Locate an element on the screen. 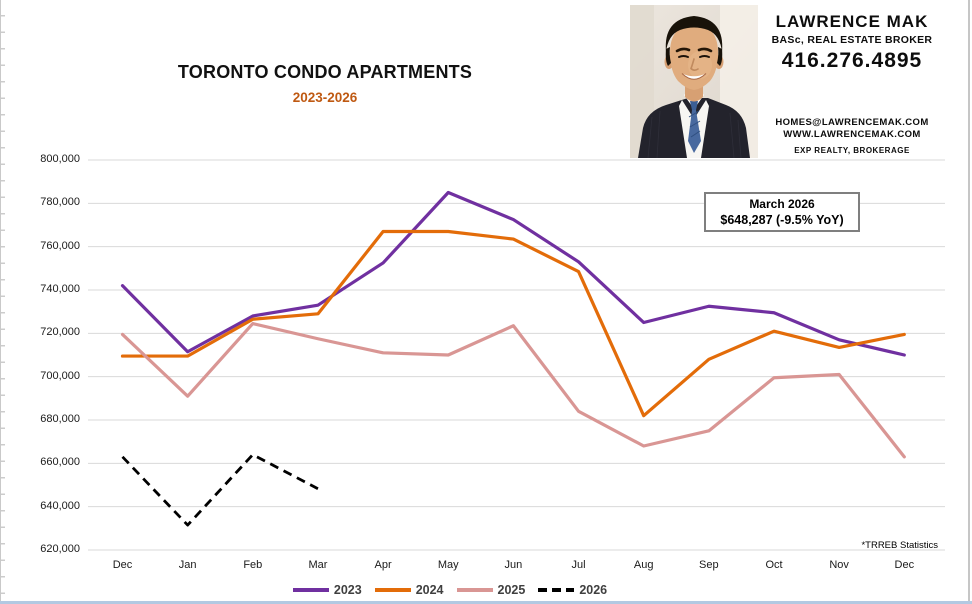  source-footnote: *TRREB Statistics is located at coordinates (899, 545).